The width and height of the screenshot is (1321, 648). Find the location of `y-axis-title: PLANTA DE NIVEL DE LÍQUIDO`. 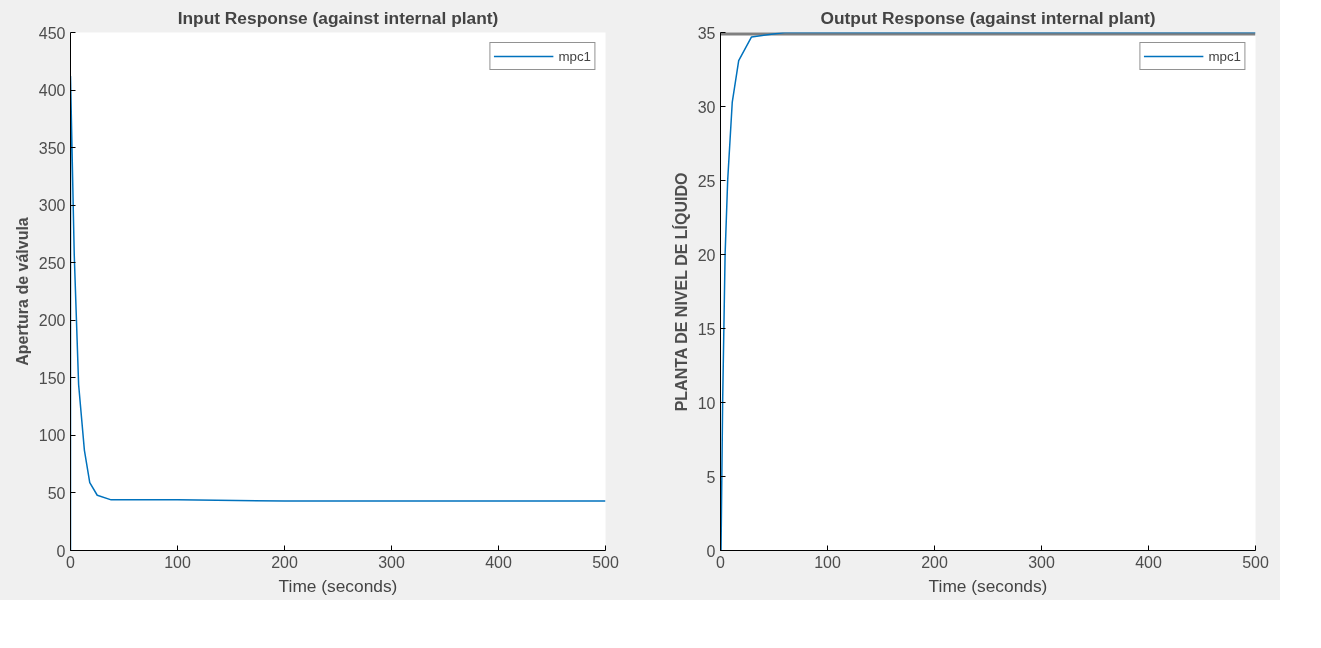

y-axis-title: PLANTA DE NIVEL DE LÍQUIDO is located at coordinates (680, 292).